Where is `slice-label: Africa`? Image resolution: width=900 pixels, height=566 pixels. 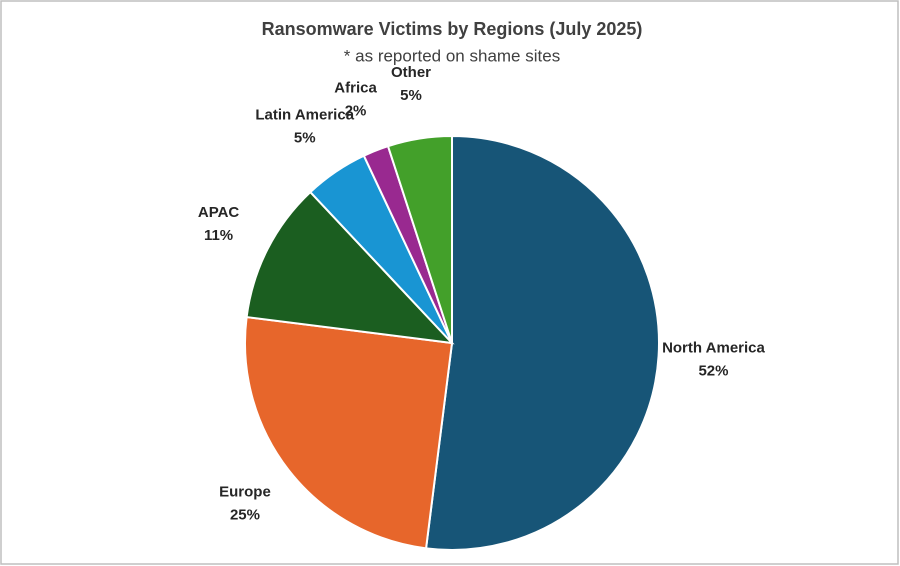 slice-label: Africa is located at coordinates (355, 87).